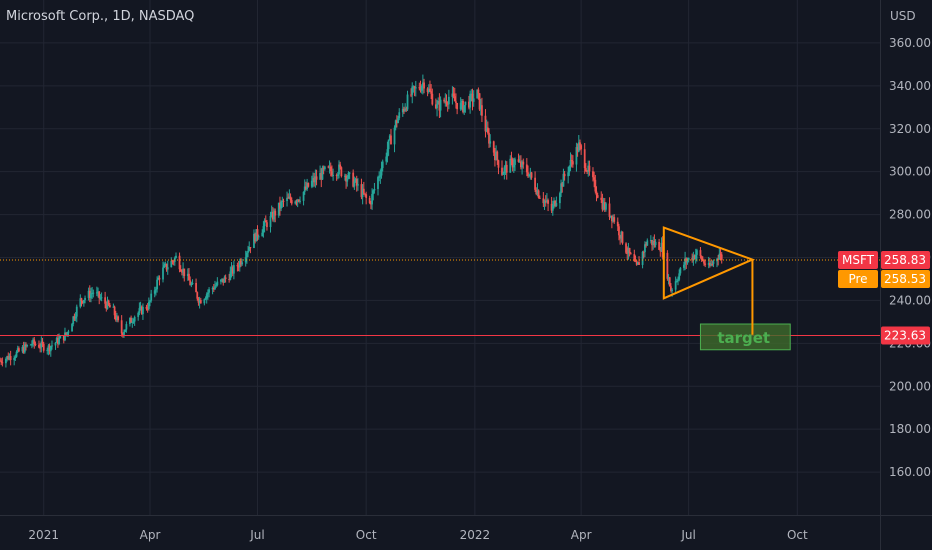  Describe the element at coordinates (910, 43) in the screenshot. I see `y-tick-label: 360.00` at that location.